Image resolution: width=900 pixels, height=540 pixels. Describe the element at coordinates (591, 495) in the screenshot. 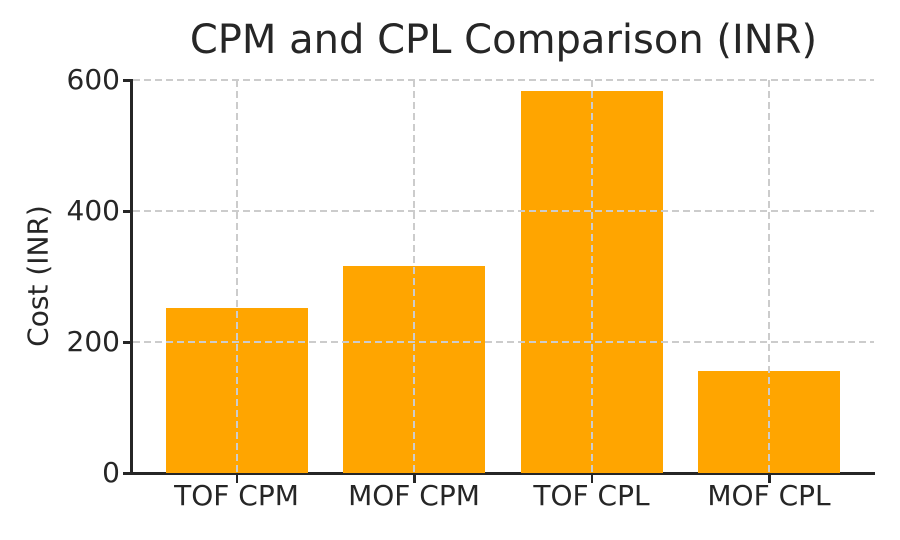

I see `x-tick-label: TOF CPL` at that location.